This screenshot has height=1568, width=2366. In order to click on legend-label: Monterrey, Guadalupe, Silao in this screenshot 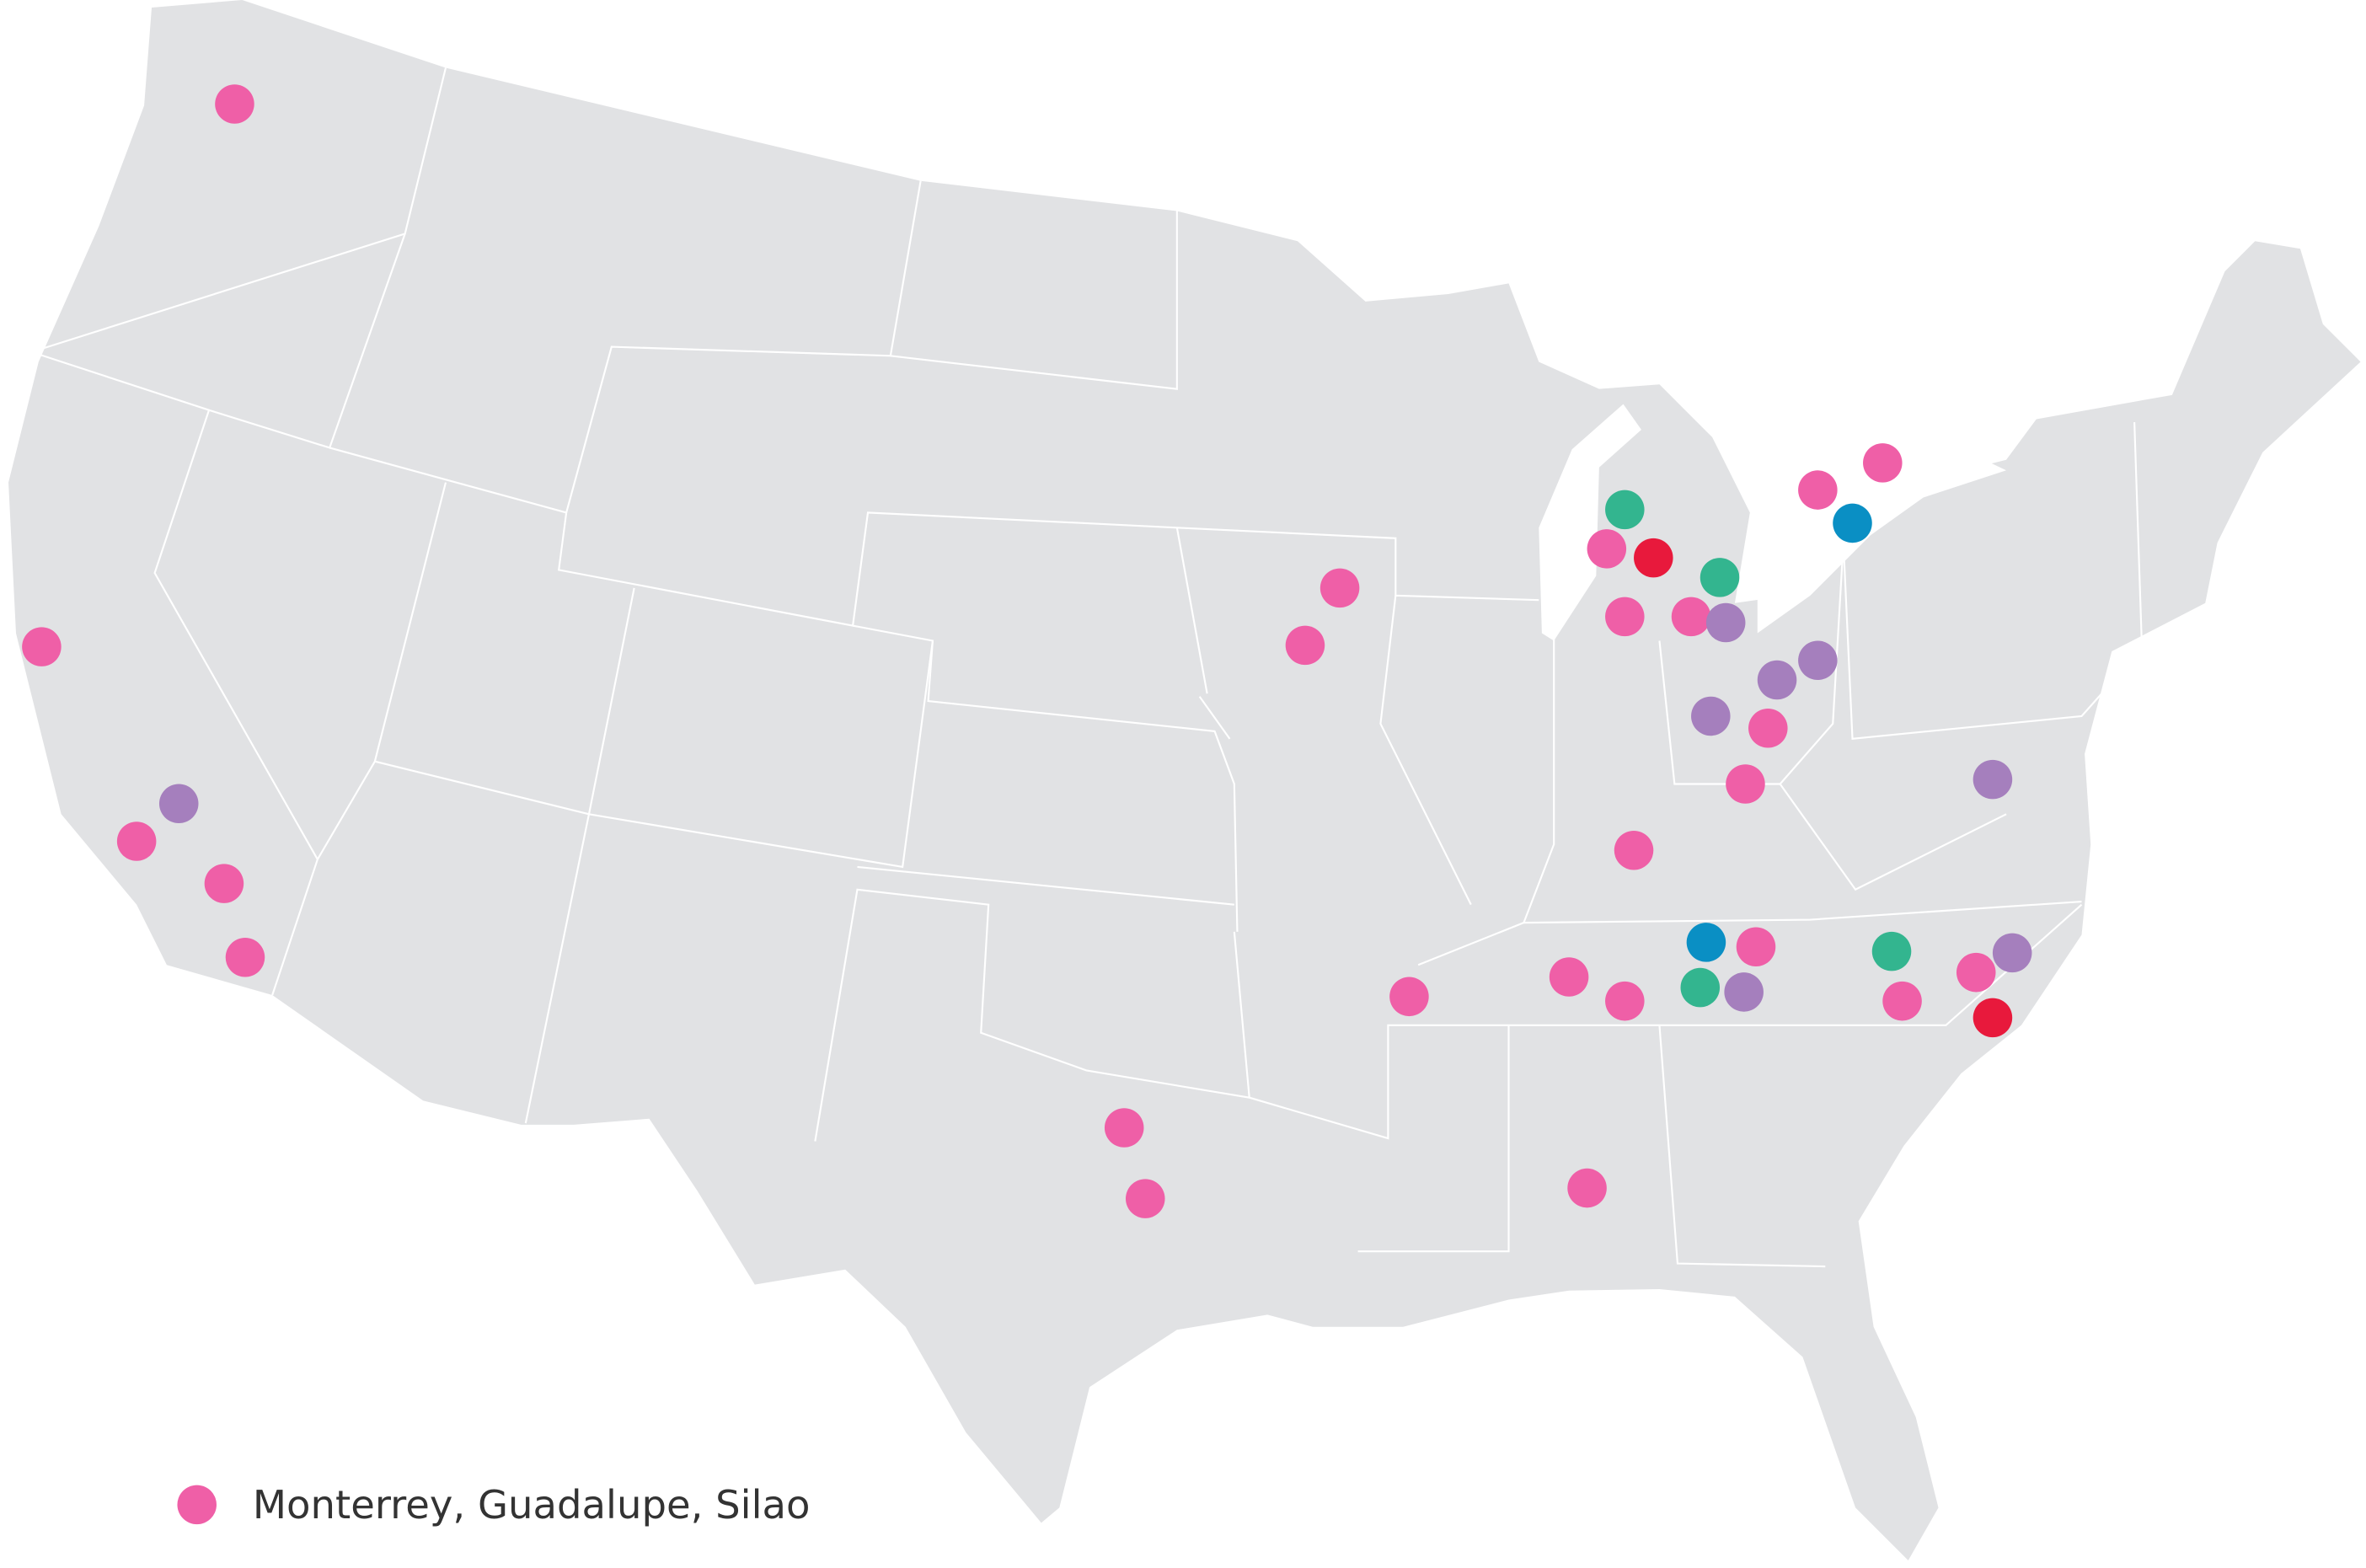, I will do `click(532, 1505)`.